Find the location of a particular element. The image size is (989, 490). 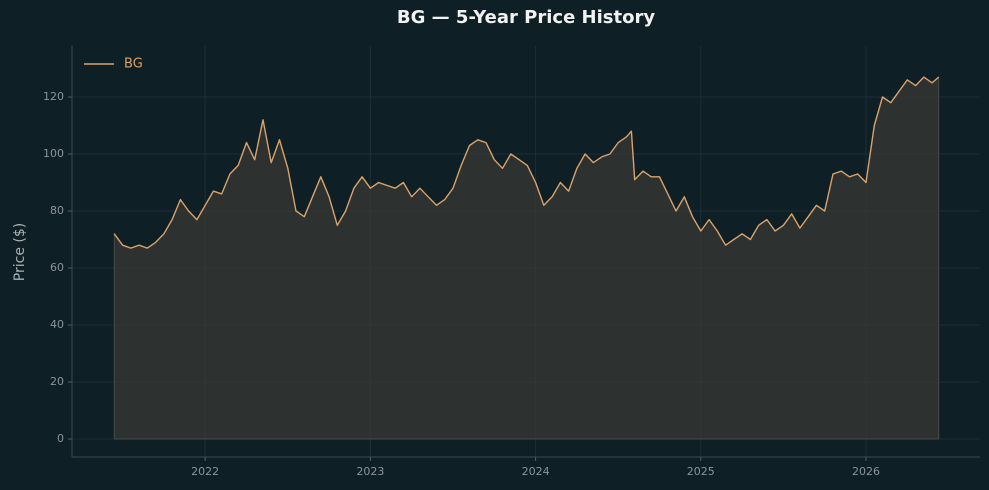

x-tick-label: 2025 is located at coordinates (701, 471).